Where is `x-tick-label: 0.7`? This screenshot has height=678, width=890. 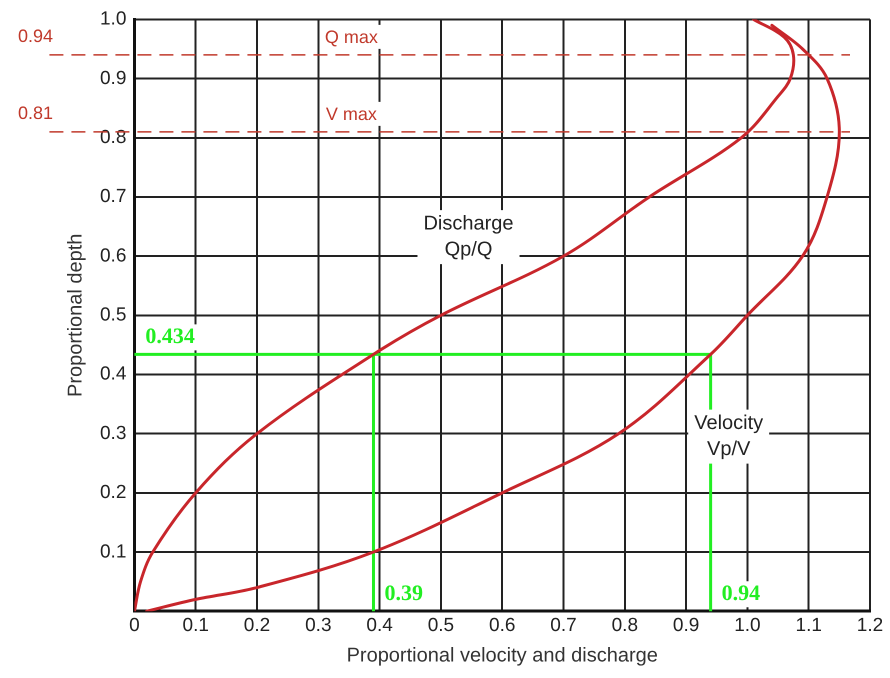
x-tick-label: 0.7 is located at coordinates (563, 625).